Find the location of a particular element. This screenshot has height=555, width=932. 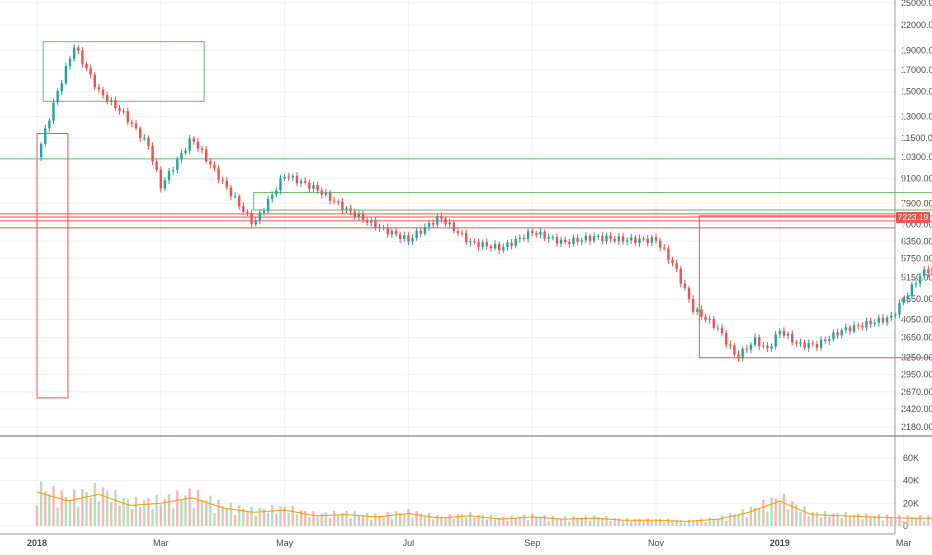

volume-tick-label: 60K is located at coordinates (911, 458).